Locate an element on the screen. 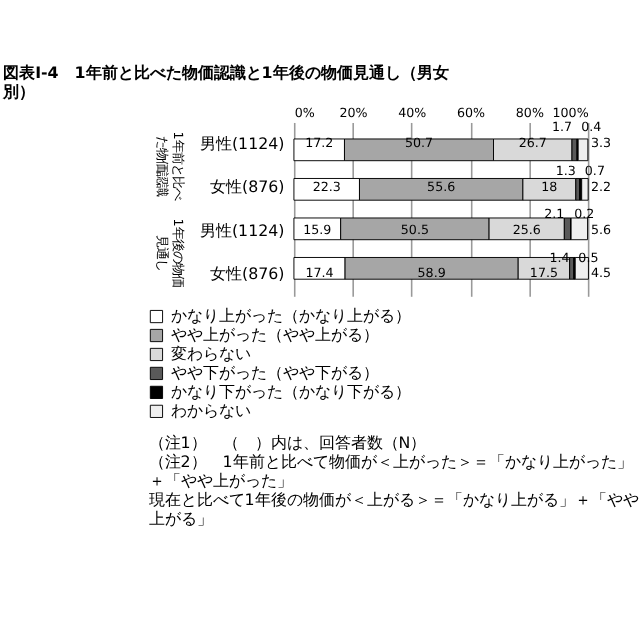  legend-label: やや下がった（やや下がる） is located at coordinates (274, 373).